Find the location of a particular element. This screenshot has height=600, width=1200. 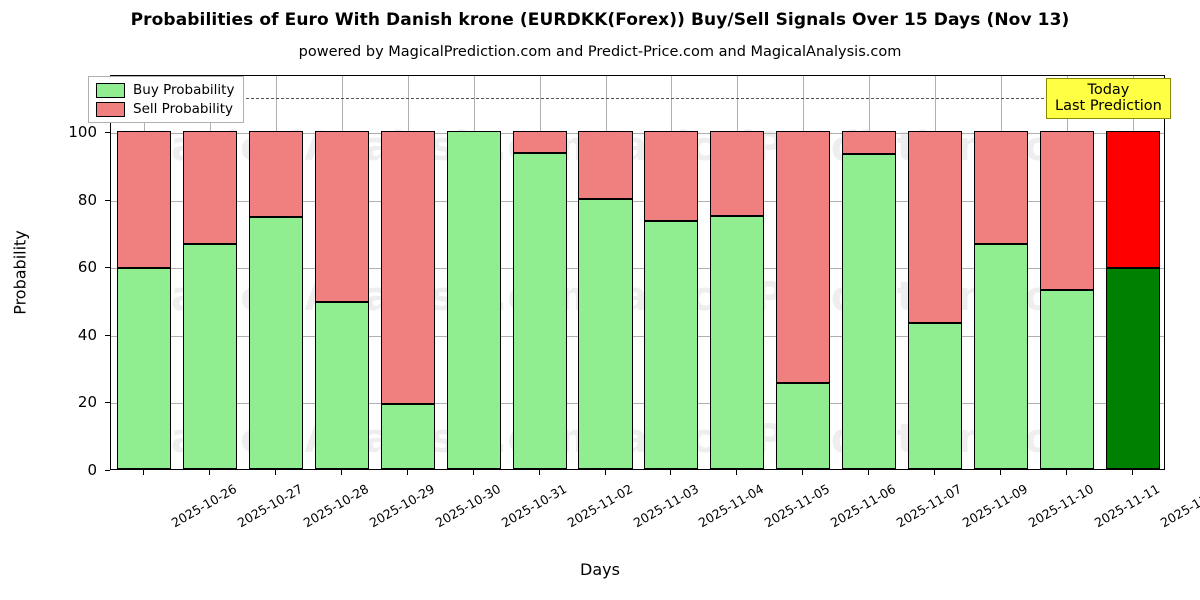

x-tick-label: 2025-10-30 is located at coordinates (467, 506).